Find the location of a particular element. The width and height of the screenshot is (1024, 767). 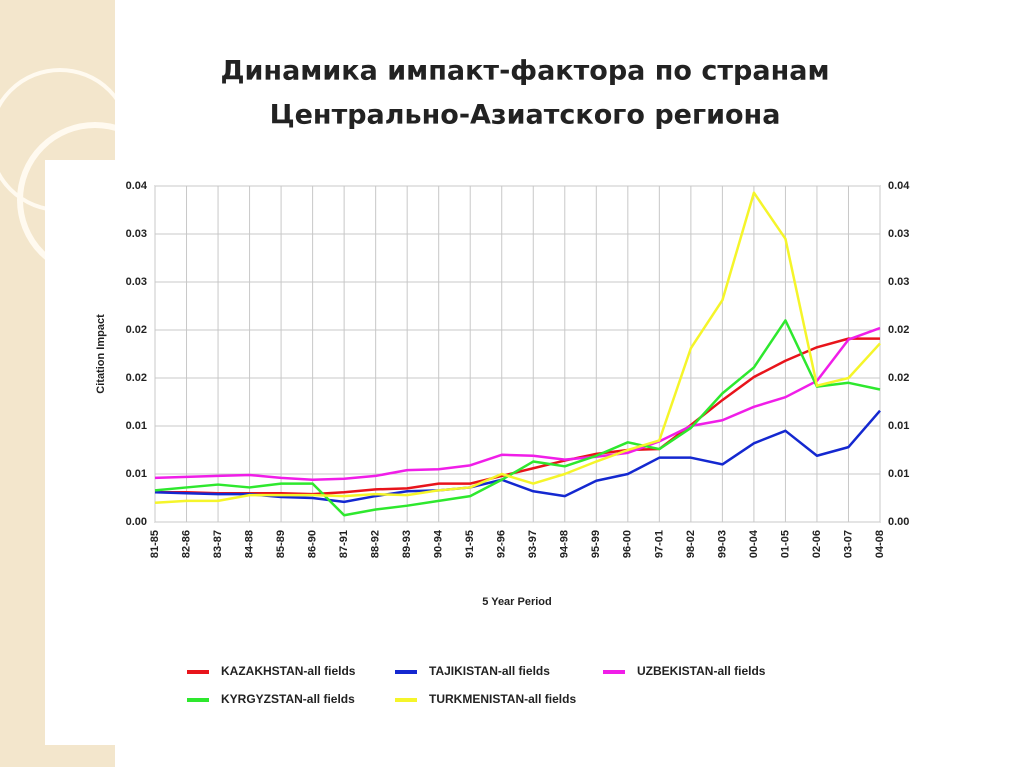

x-tick-label: 83-87 is located at coordinates (218, 544).